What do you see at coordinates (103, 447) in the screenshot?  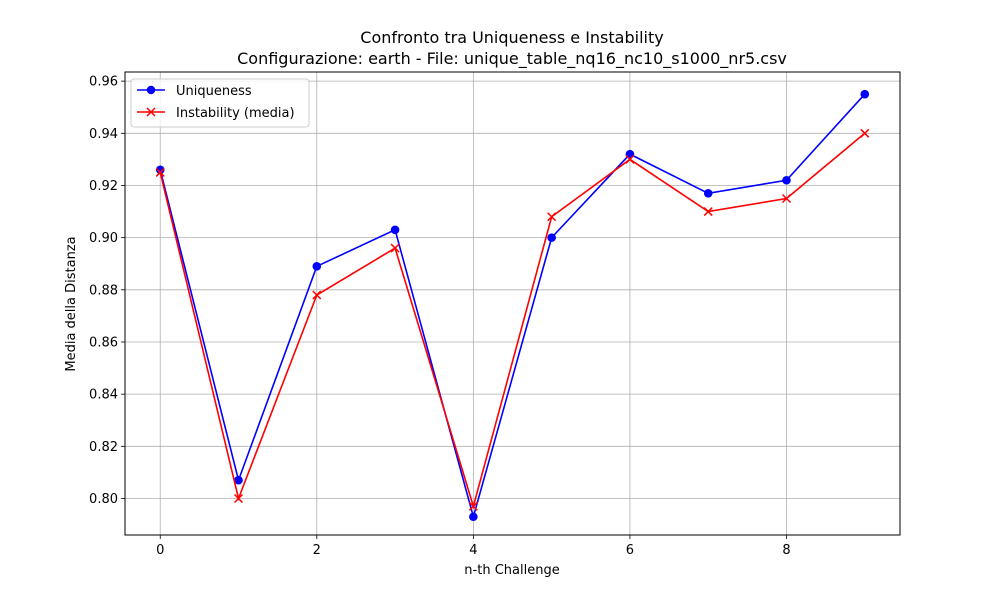 I see `y-tick-label: 0.82` at bounding box center [103, 447].